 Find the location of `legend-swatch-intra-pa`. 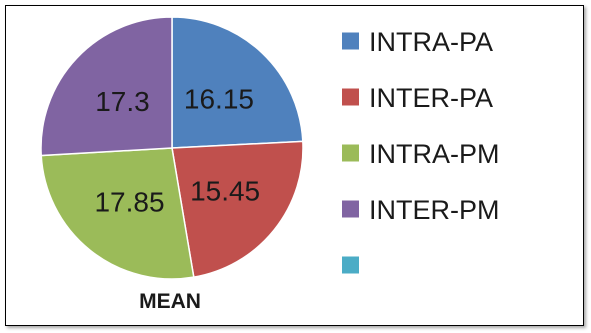

legend-swatch-intra-pa is located at coordinates (350, 41).